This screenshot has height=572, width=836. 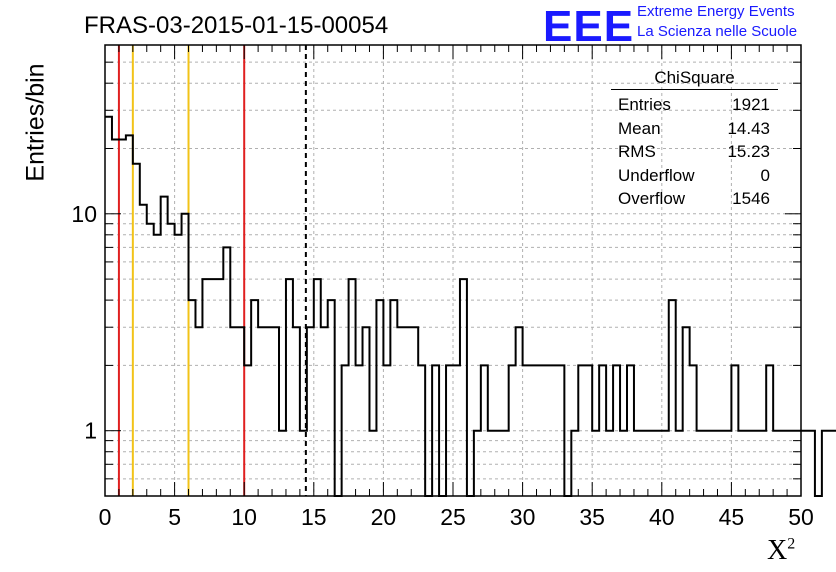 I want to click on eee-logo: EEE, so click(x=589, y=26).